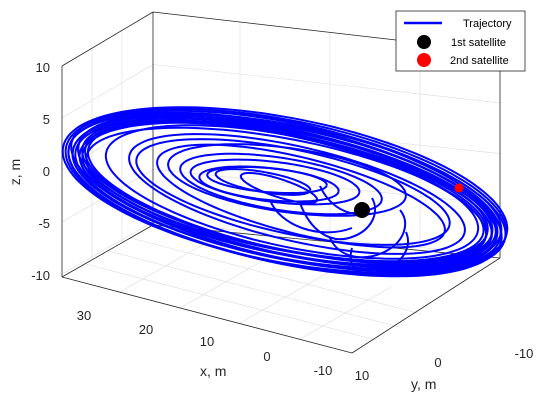  What do you see at coordinates (479, 61) in the screenshot?
I see `legend-label-2nd-satellite: 2nd satellite` at bounding box center [479, 61].